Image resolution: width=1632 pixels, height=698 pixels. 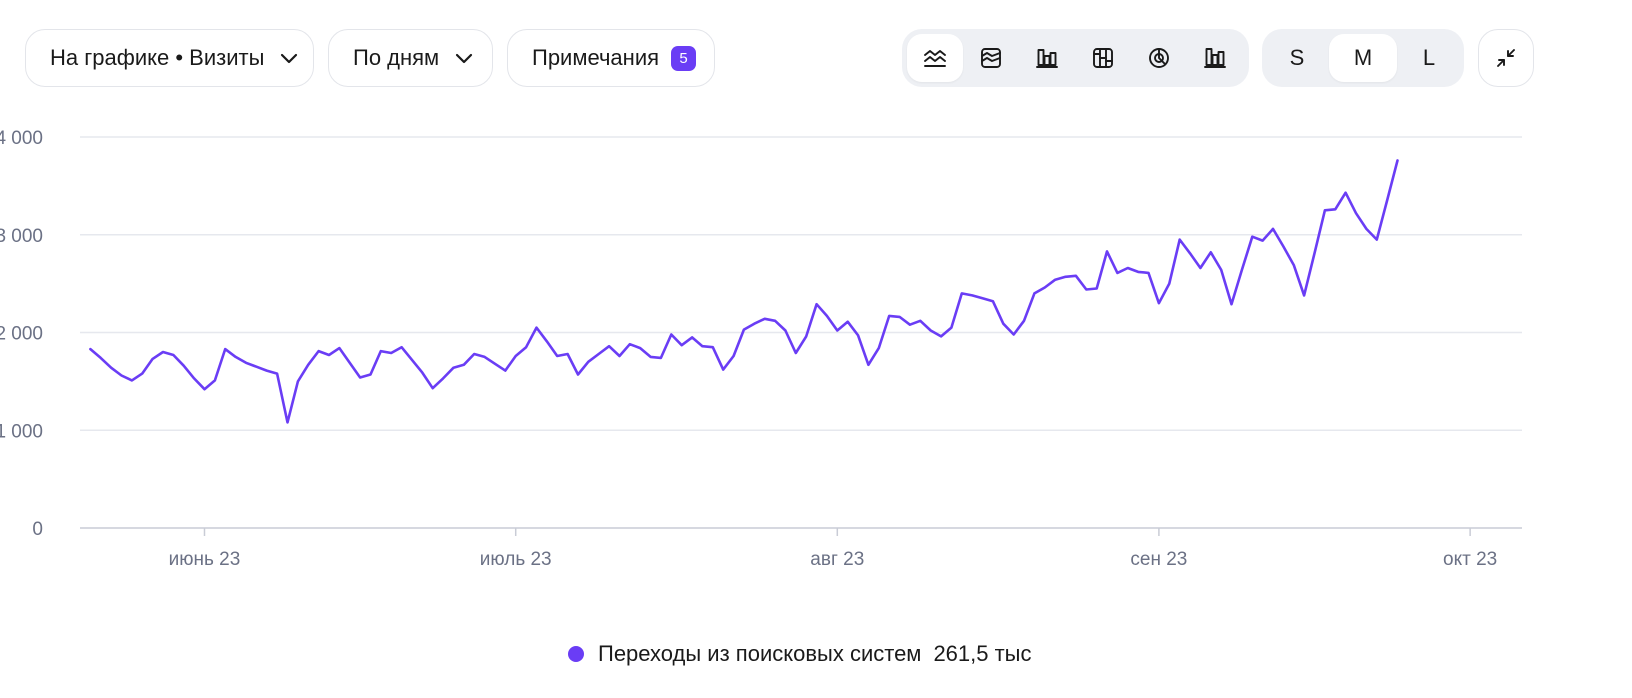 I want to click on collapse-icon, so click(x=1506, y=58).